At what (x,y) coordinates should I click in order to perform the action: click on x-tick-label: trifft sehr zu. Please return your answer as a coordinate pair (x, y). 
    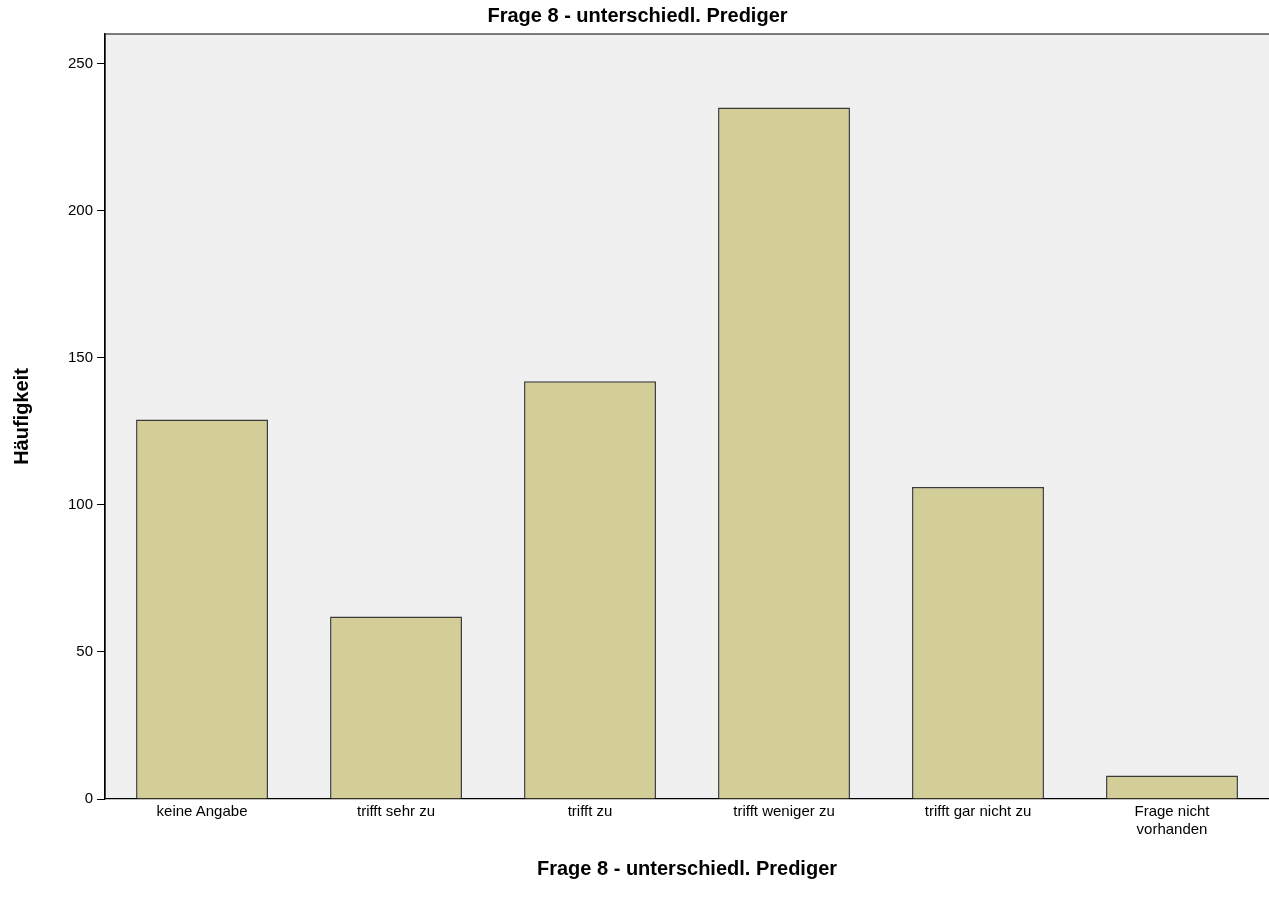
    Looking at the image, I should click on (396, 811).